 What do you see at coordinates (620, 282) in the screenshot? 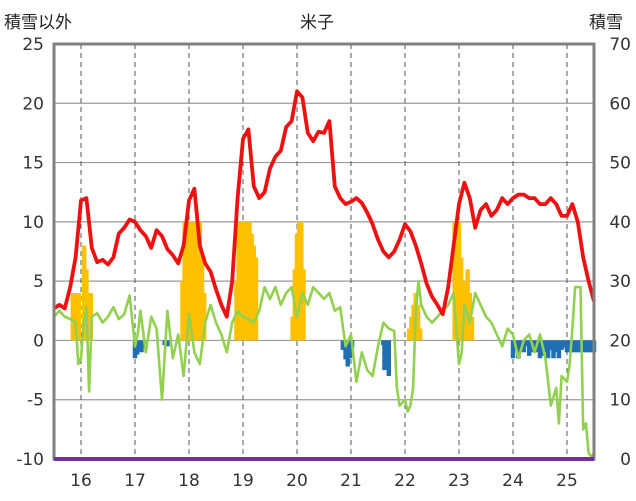
I see `y-right-tick-label: 30` at bounding box center [620, 282].